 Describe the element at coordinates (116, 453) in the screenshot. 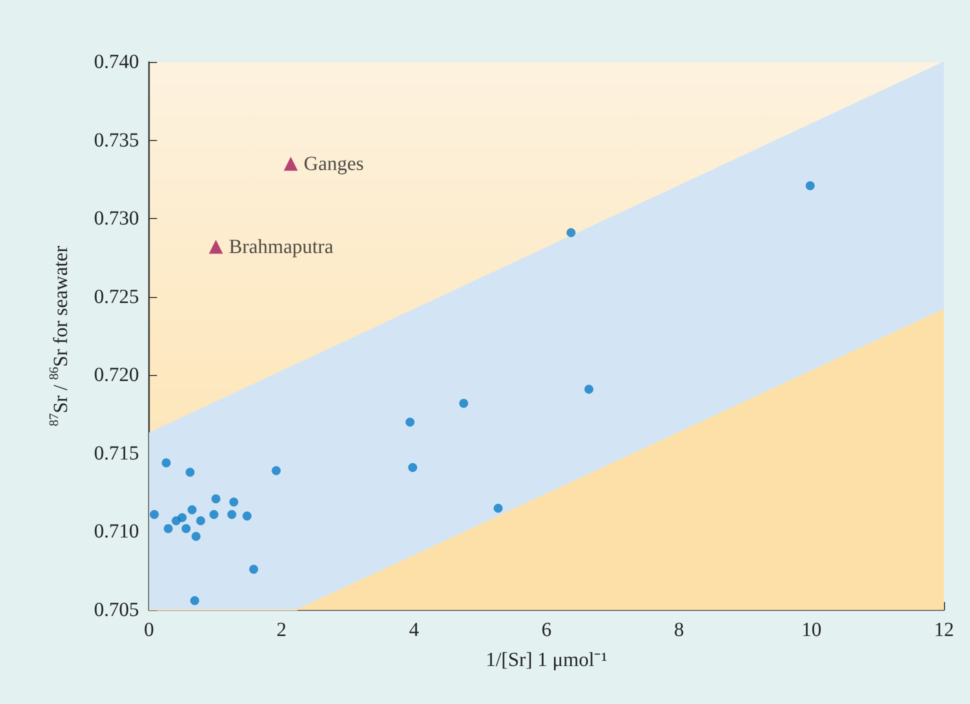

I see `y-tick-label: 0.715` at that location.